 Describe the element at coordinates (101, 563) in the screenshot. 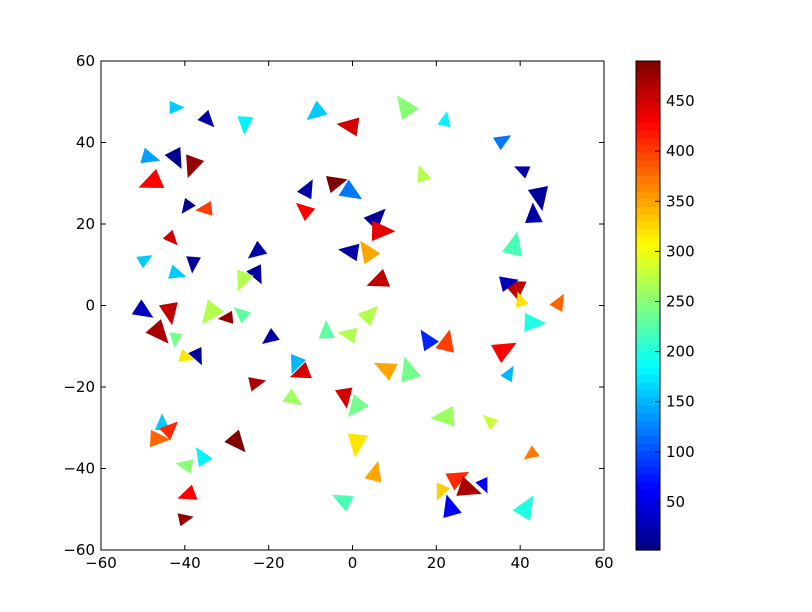

I see `x-tick-label: −60` at that location.